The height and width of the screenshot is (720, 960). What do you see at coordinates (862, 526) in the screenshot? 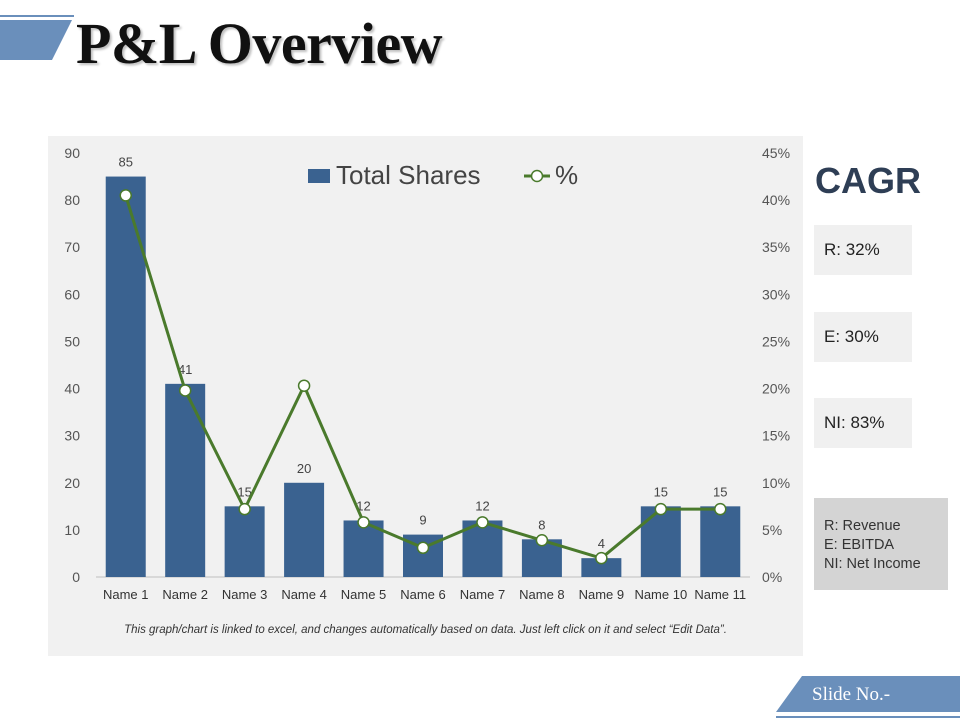
I see `abbrev-revenue: R: Revenue` at bounding box center [862, 526].